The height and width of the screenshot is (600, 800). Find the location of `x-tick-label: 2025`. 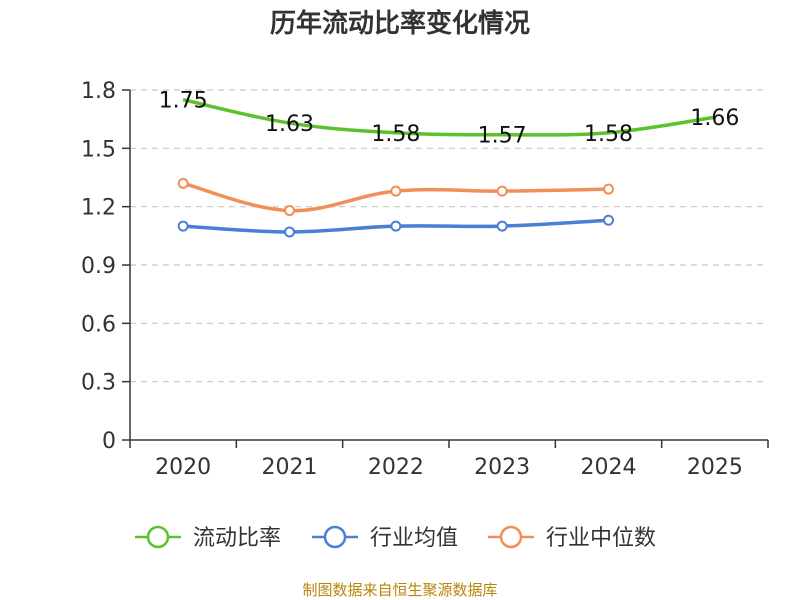

x-tick-label: 2025 is located at coordinates (715, 467).